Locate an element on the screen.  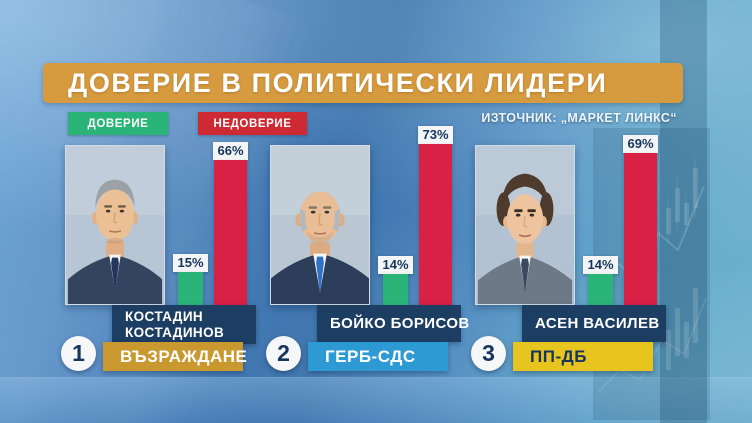
name-plate: АСЕН ВАСИЛЕВ is located at coordinates (594, 323).